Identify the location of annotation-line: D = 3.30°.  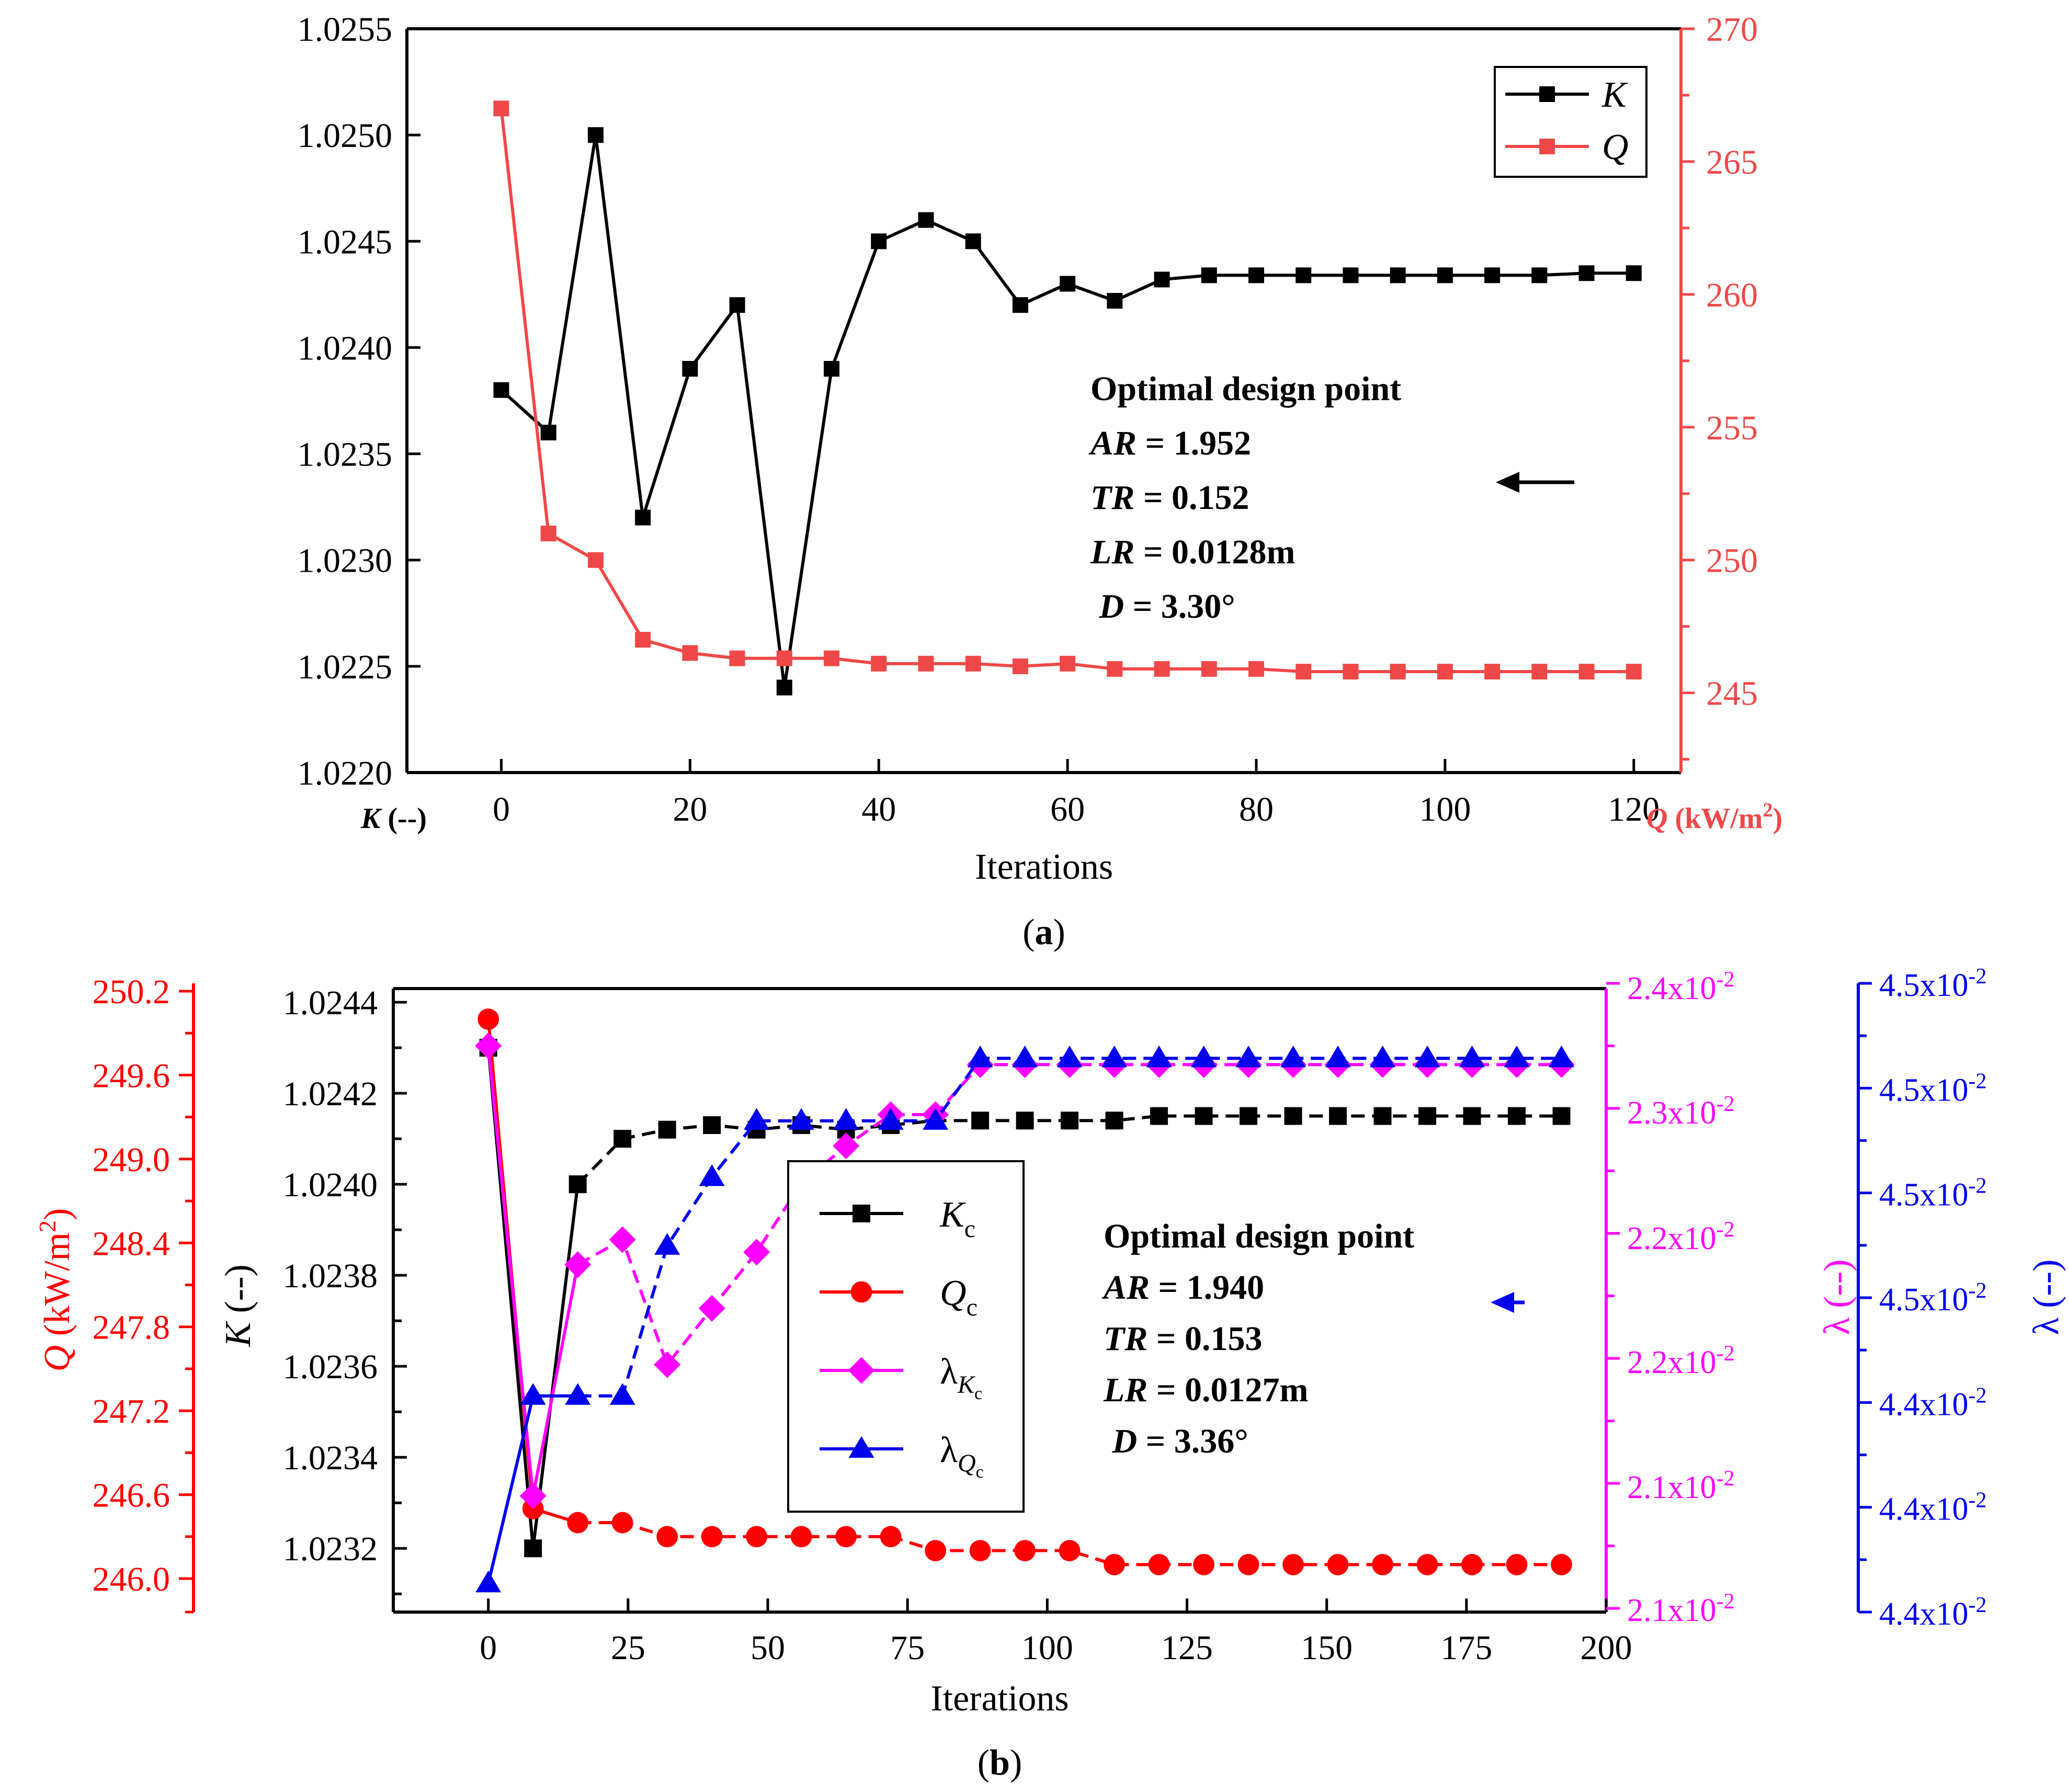
(1162, 606).